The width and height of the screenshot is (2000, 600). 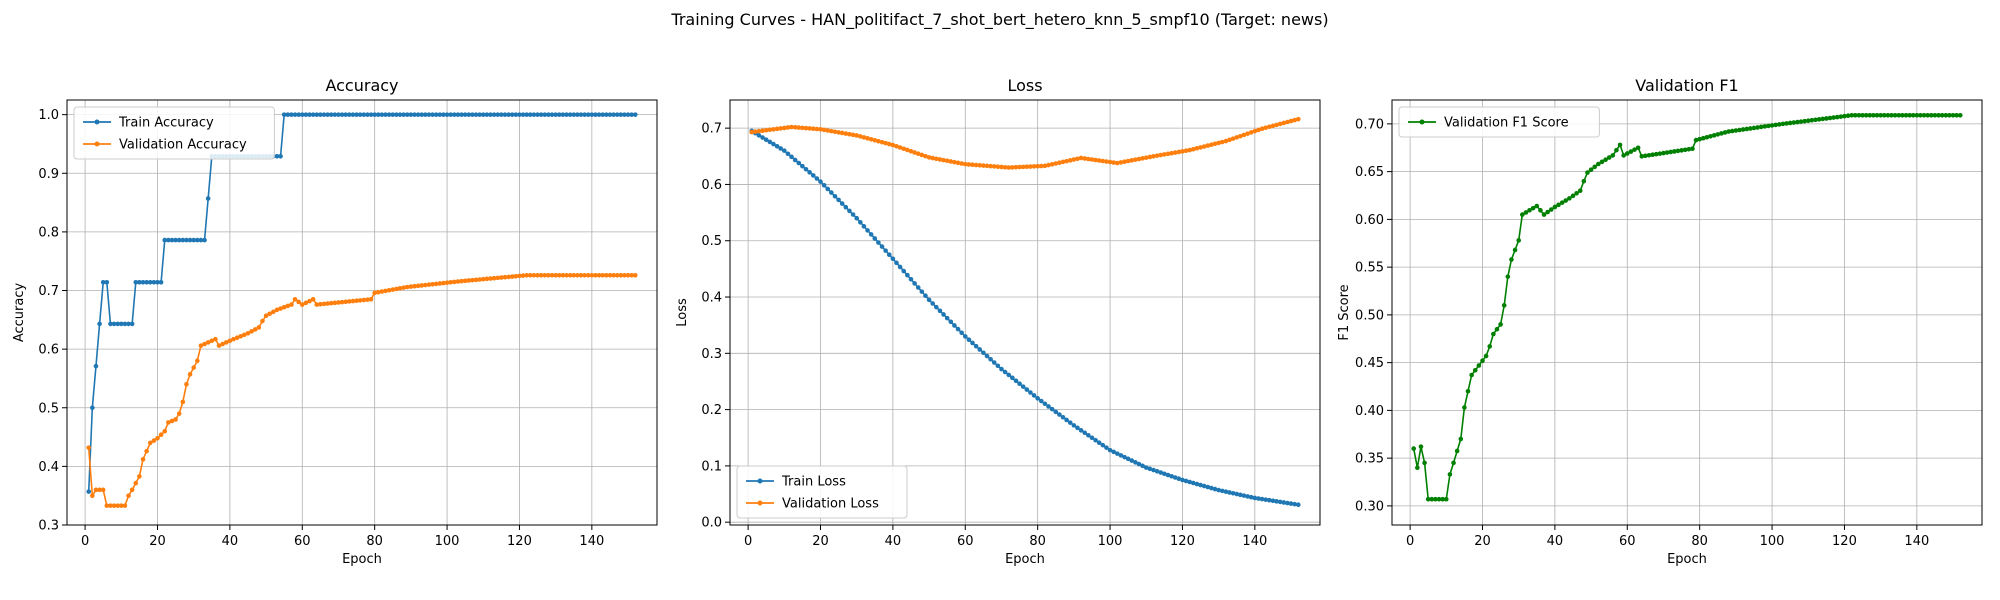 I want to click on x-tick-label: 60, so click(x=1627, y=541).